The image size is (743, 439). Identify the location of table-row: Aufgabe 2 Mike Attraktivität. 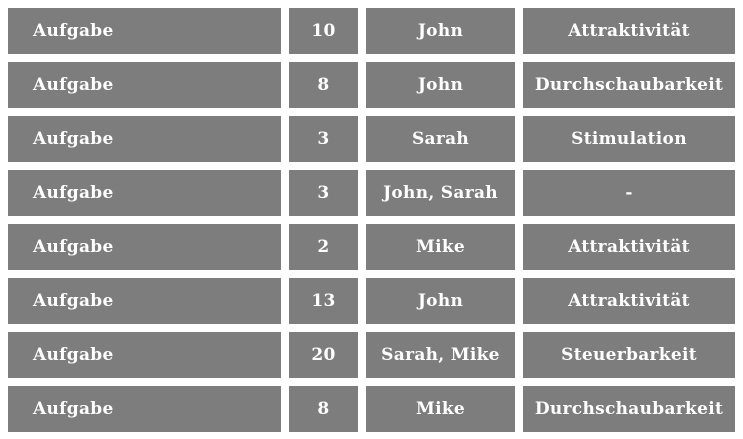
(371, 247).